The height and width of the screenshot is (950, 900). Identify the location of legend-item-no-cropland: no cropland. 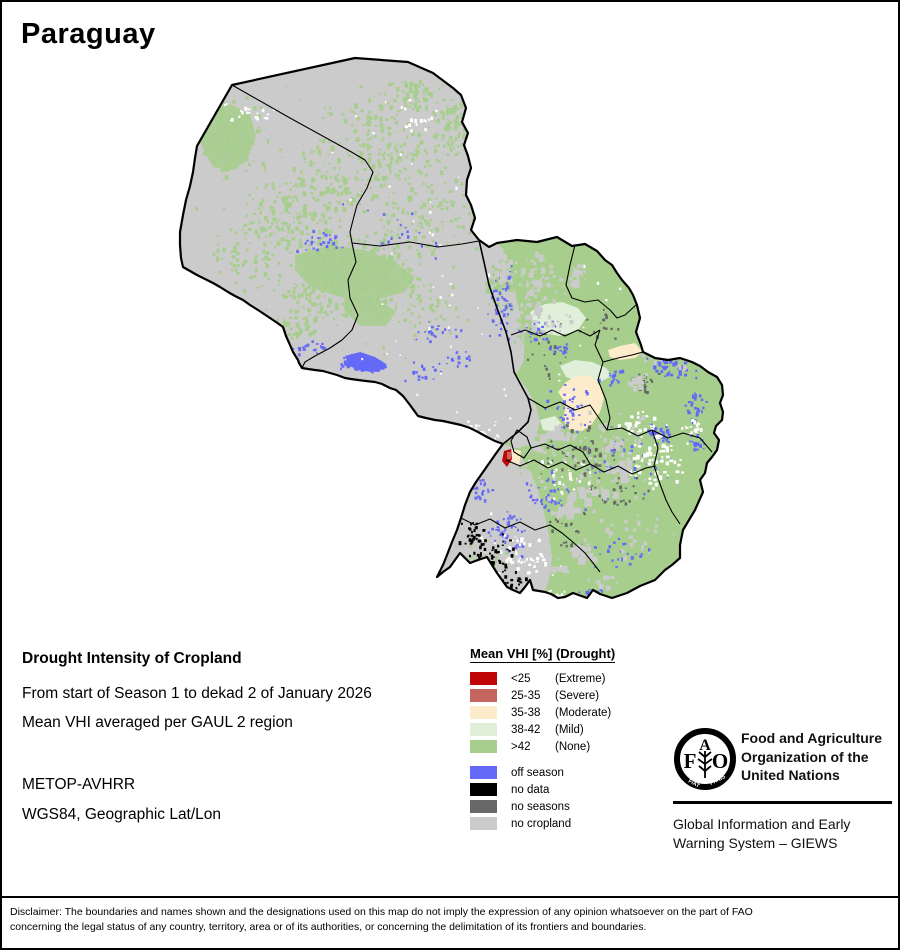
(577, 823).